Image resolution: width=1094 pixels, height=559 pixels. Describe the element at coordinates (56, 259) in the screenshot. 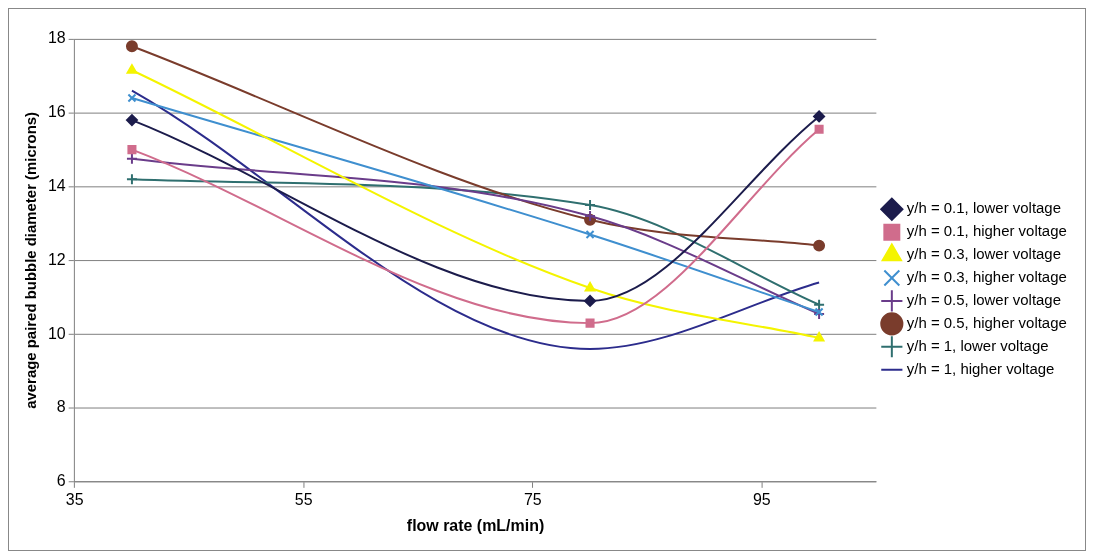

I see `y-tick-label: 12` at that location.